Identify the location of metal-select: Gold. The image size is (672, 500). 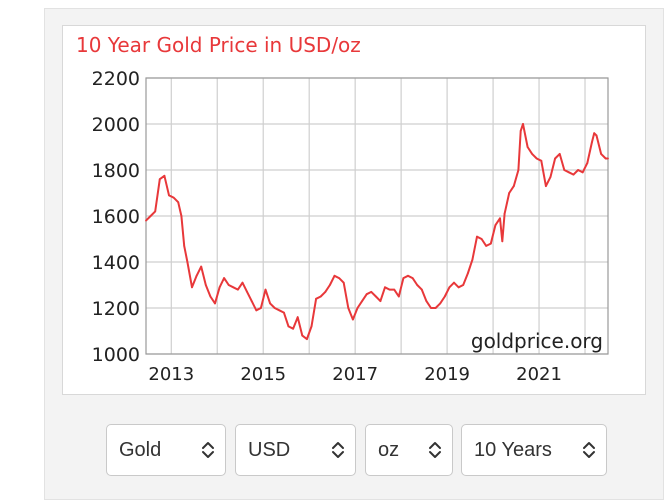
(166, 450).